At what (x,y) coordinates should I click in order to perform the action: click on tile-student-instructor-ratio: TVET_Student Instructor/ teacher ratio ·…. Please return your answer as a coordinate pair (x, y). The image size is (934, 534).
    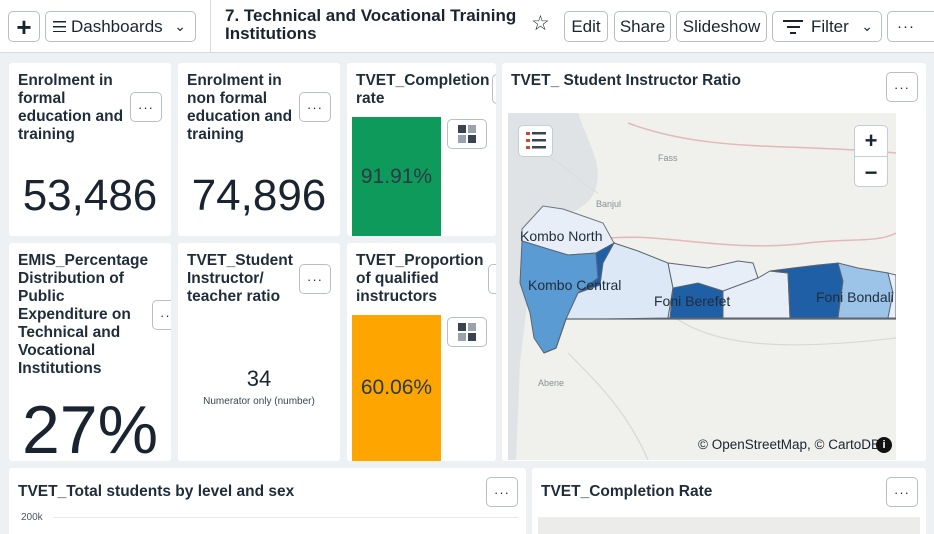
    Looking at the image, I should click on (259, 352).